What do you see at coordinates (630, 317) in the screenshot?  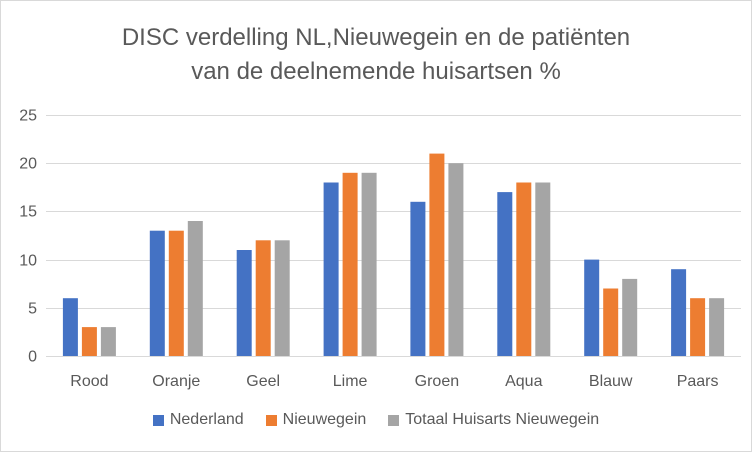 I see `bar-blauw-totaal-huisarts-nieuwegein` at bounding box center [630, 317].